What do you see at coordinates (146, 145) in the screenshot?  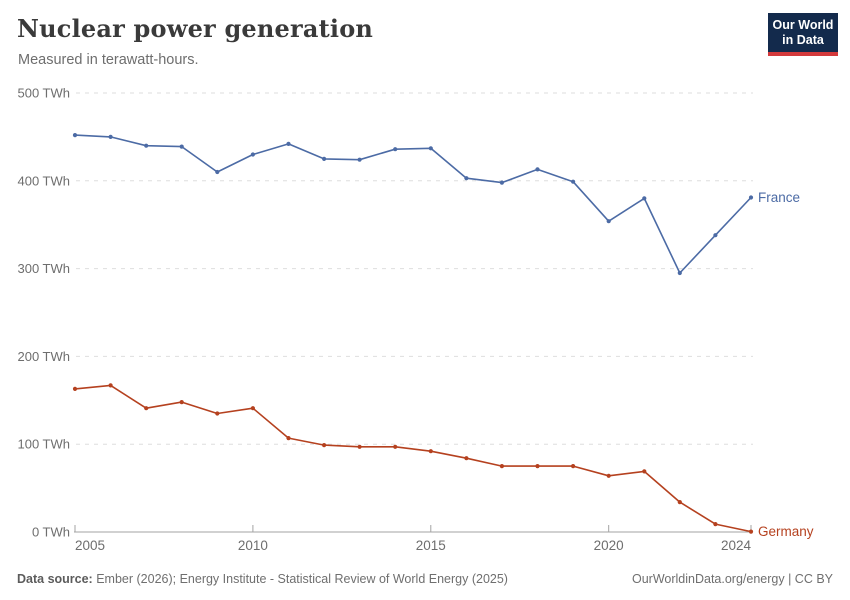 I see `data-point-france-2007` at bounding box center [146, 145].